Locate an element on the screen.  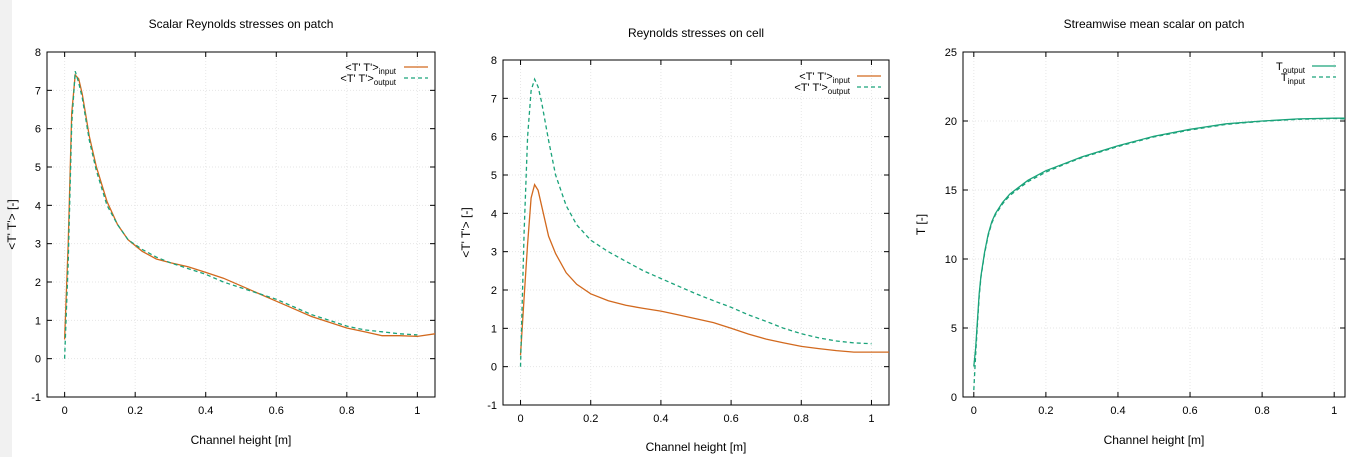
legend-label-output: Toutput is located at coordinates (1291, 68).